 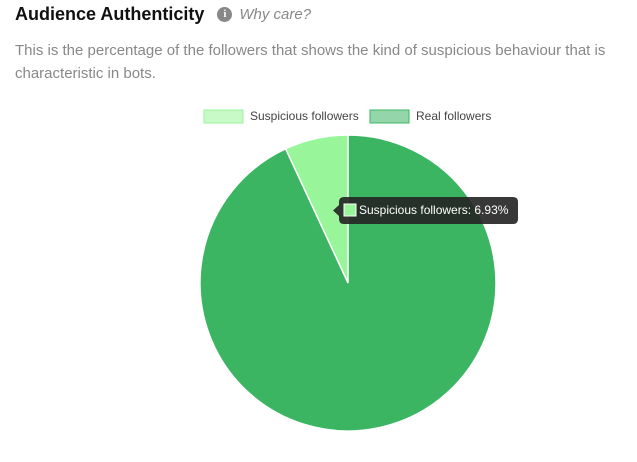 What do you see at coordinates (434, 210) in the screenshot?
I see `tooltip-text: Suspicious followers: 6.93%` at bounding box center [434, 210].